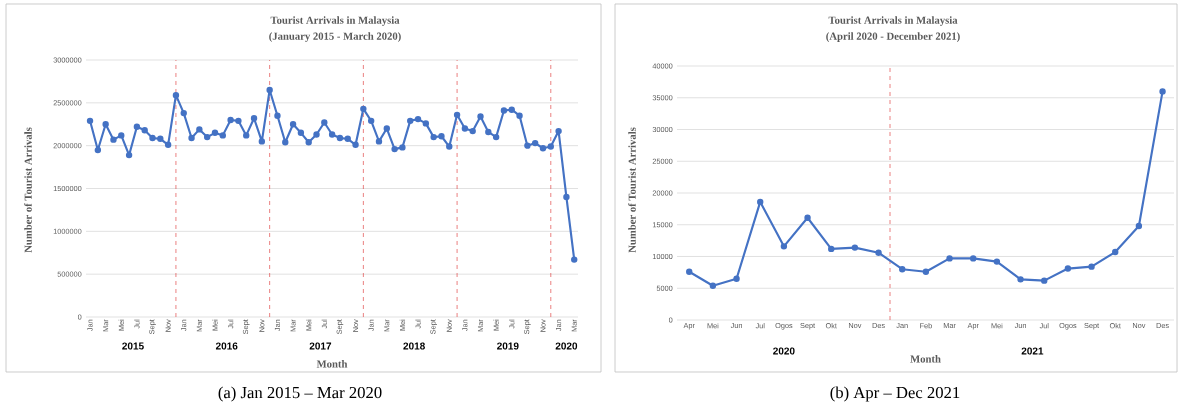 Image resolution: width=1184 pixels, height=411 pixels. Describe the element at coordinates (300, 394) in the screenshot. I see `text: (a) Jan 2015 – Mar 2020` at that location.